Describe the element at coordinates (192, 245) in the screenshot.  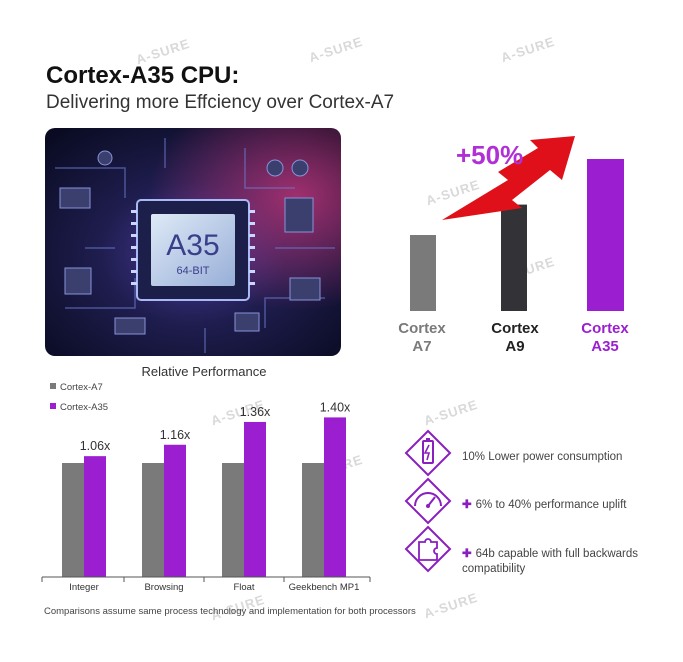
I see `chip-label: A35` at that location.